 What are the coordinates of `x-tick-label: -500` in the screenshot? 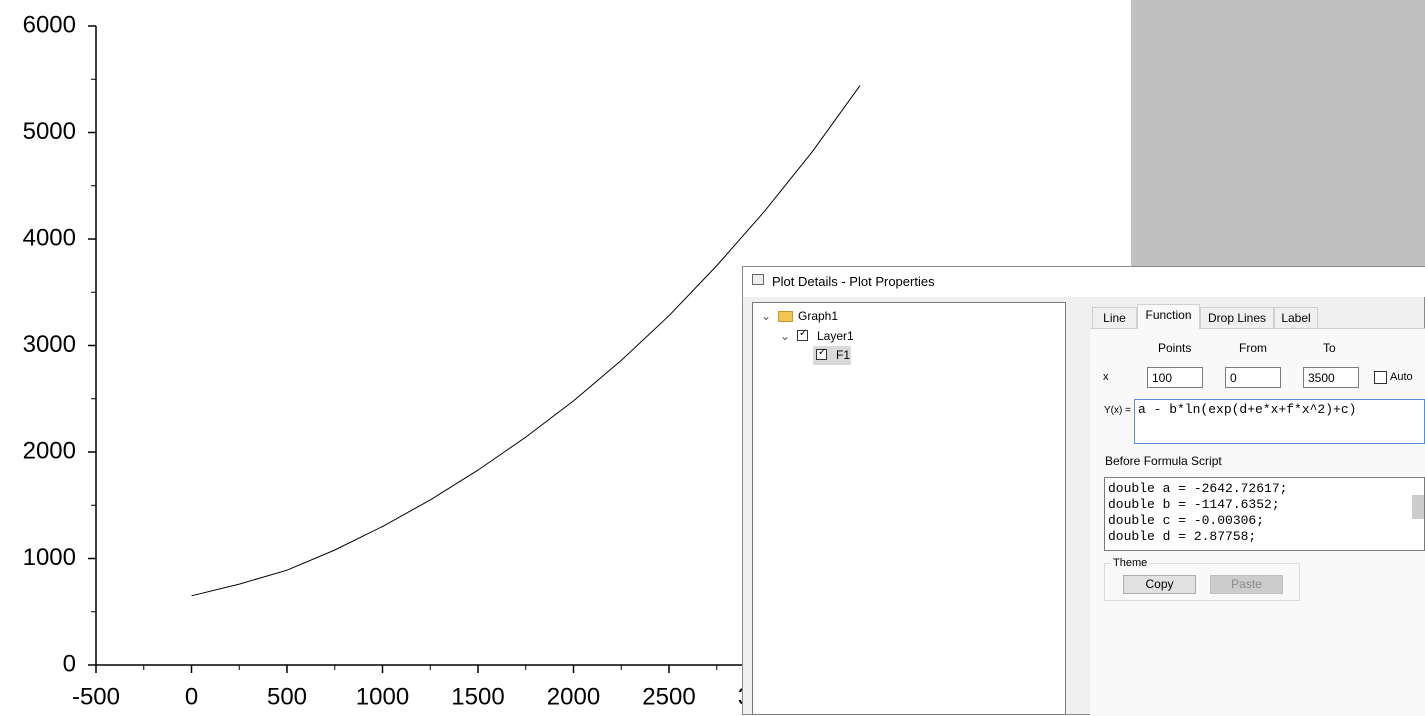 It's located at (96, 696).